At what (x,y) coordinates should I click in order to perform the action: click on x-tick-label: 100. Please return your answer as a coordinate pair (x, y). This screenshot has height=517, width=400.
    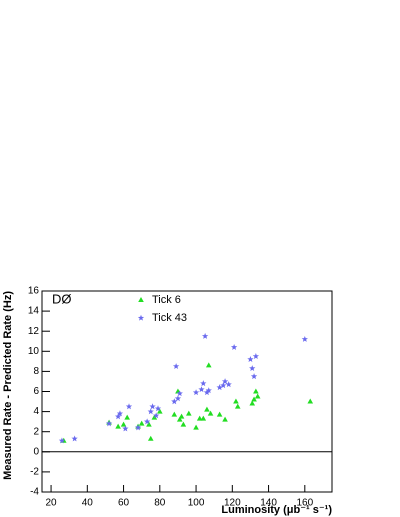
    Looking at the image, I should click on (196, 503).